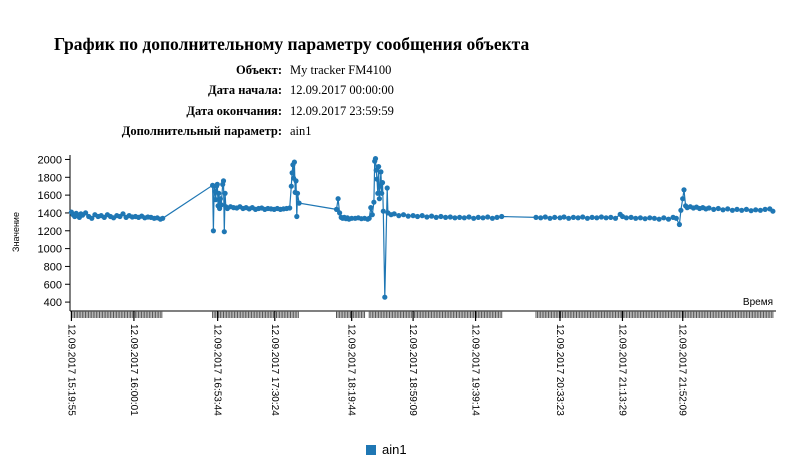 This screenshot has width=790, height=469. I want to click on meta-value-end: 12.09.2017 23:59:59, so click(342, 110).